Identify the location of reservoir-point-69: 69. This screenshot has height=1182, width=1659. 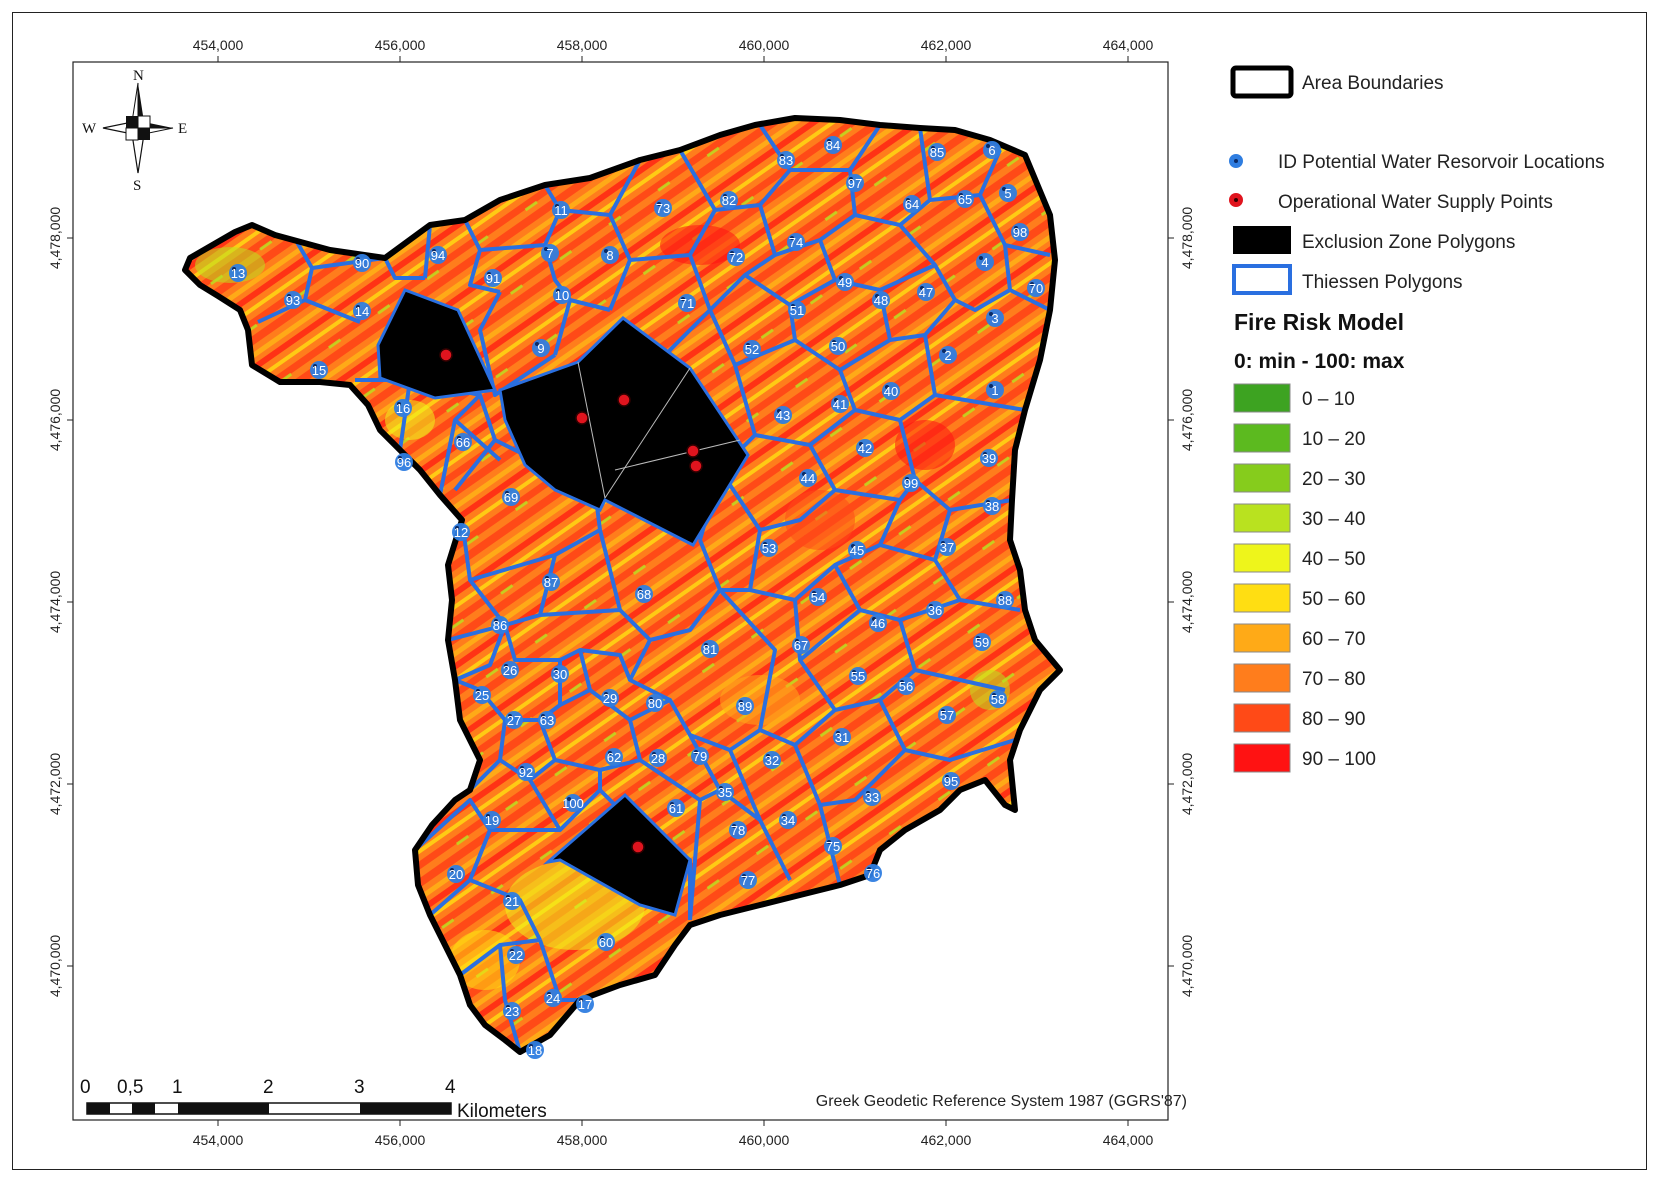
(511, 497).